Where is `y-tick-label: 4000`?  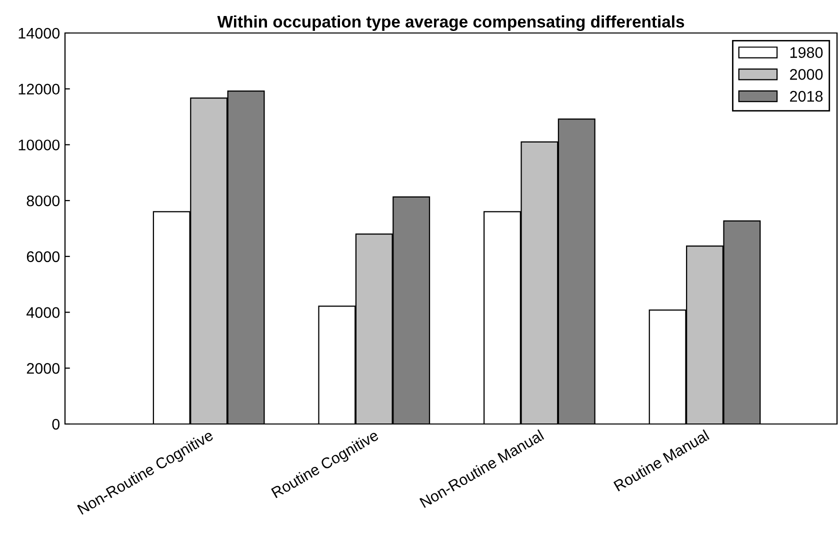
y-tick-label: 4000 is located at coordinates (43, 312).